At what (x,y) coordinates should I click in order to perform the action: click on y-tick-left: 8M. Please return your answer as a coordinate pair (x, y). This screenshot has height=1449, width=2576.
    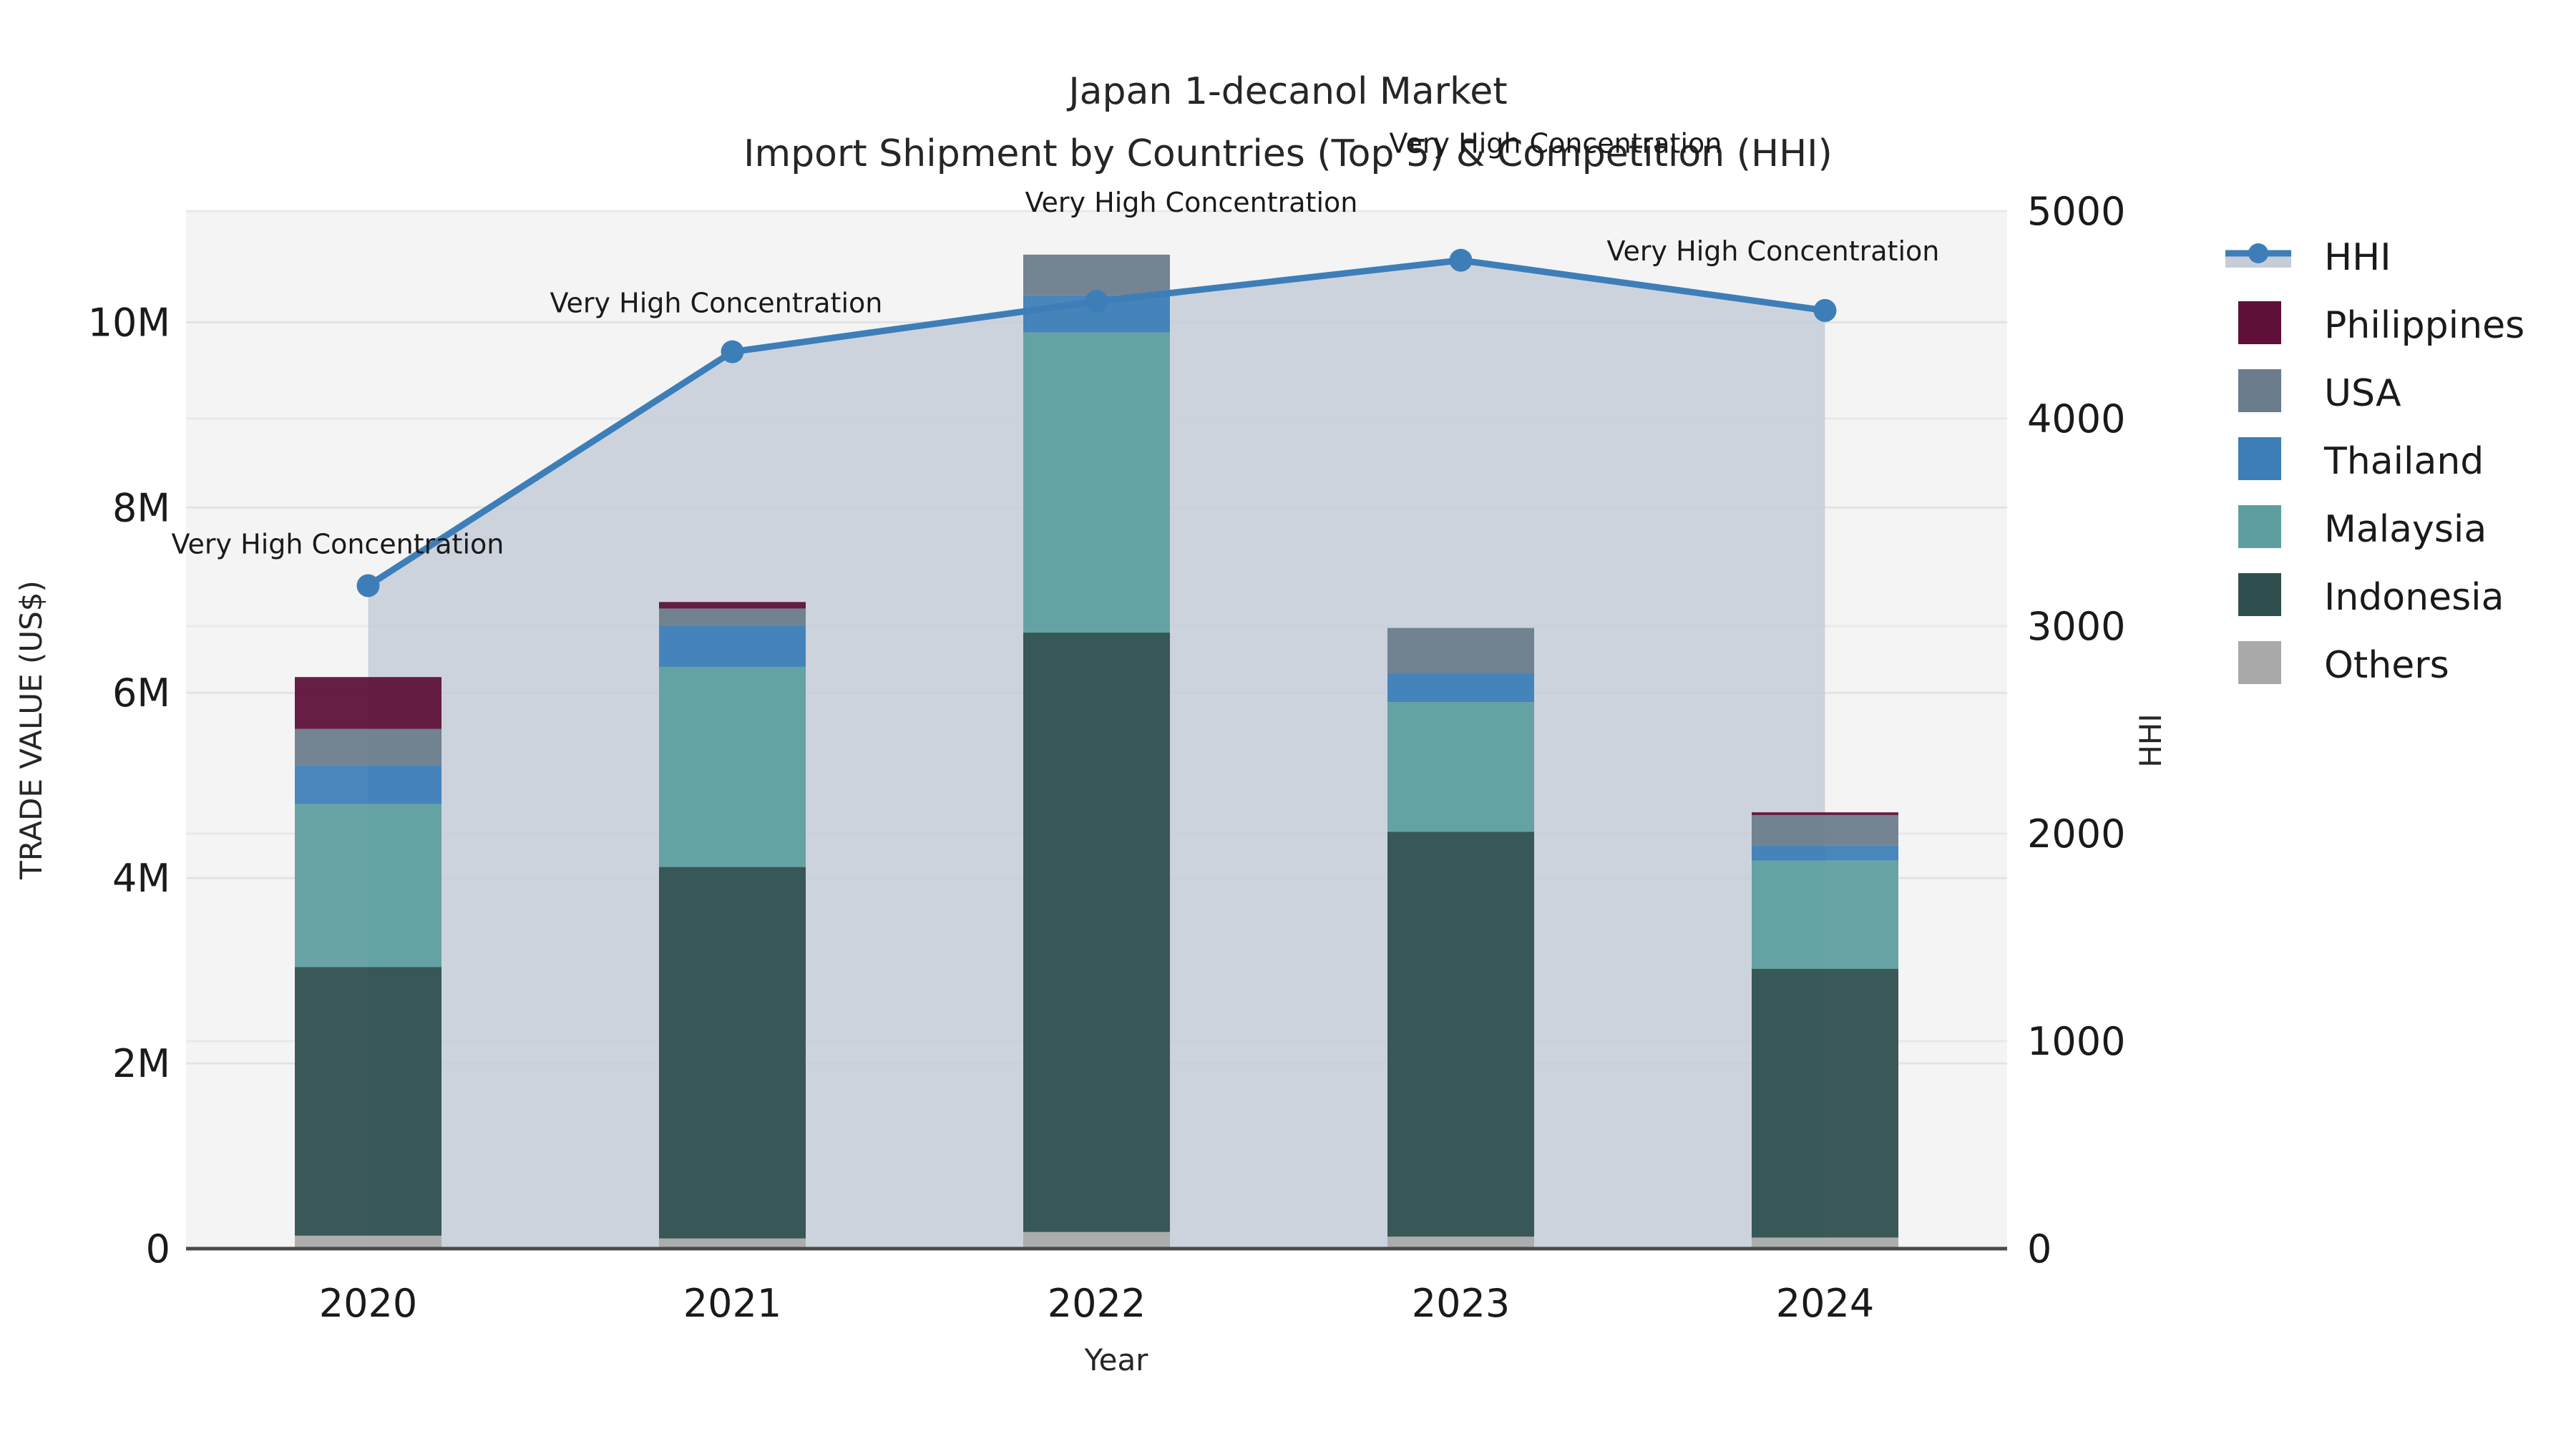
    Looking at the image, I should click on (141, 507).